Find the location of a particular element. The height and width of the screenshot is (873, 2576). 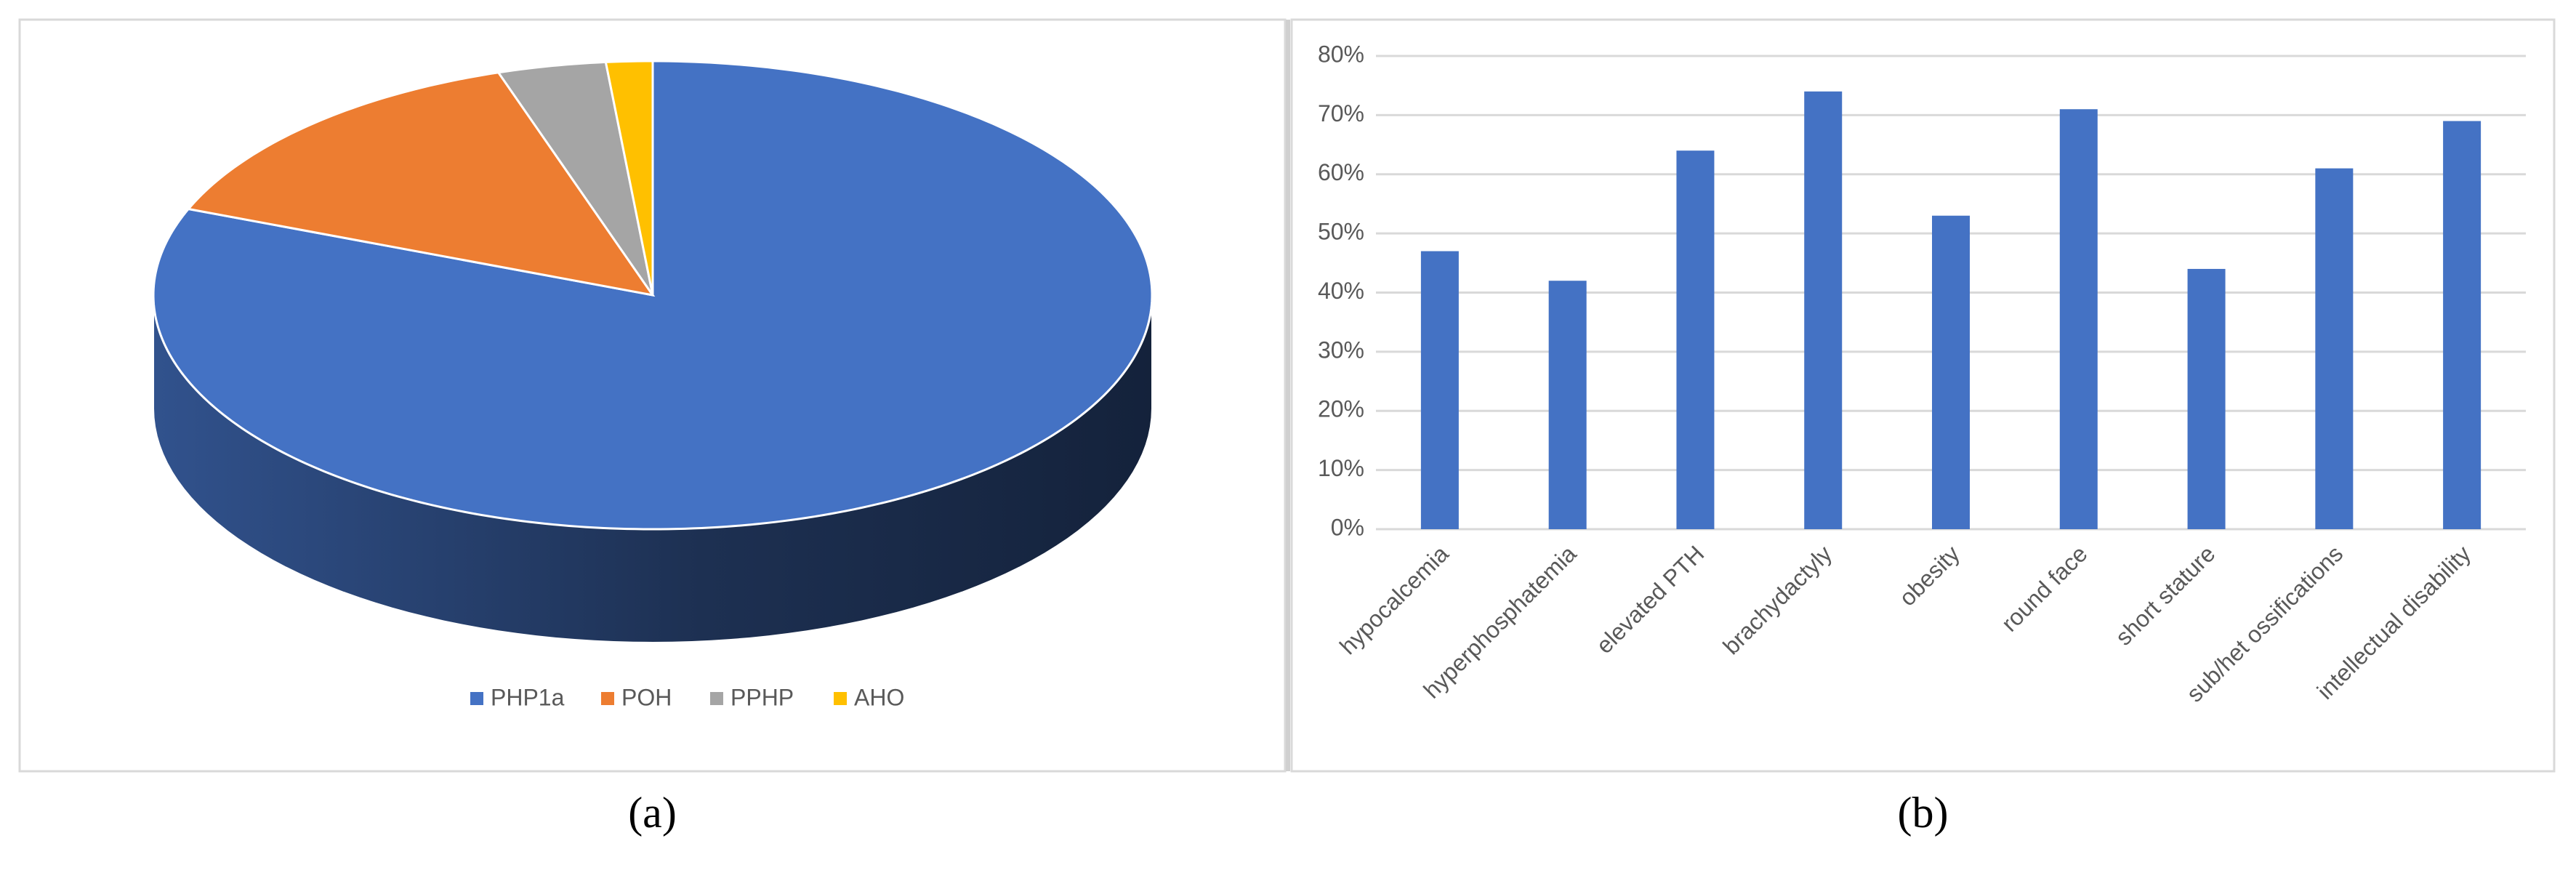

panel-label: (b) is located at coordinates (1923, 813).